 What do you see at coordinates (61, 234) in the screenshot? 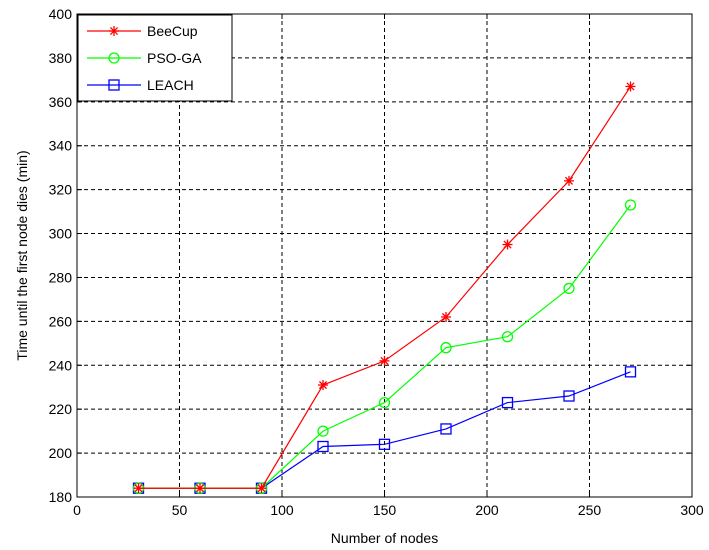
I see `y-tick-label: 300` at bounding box center [61, 234].